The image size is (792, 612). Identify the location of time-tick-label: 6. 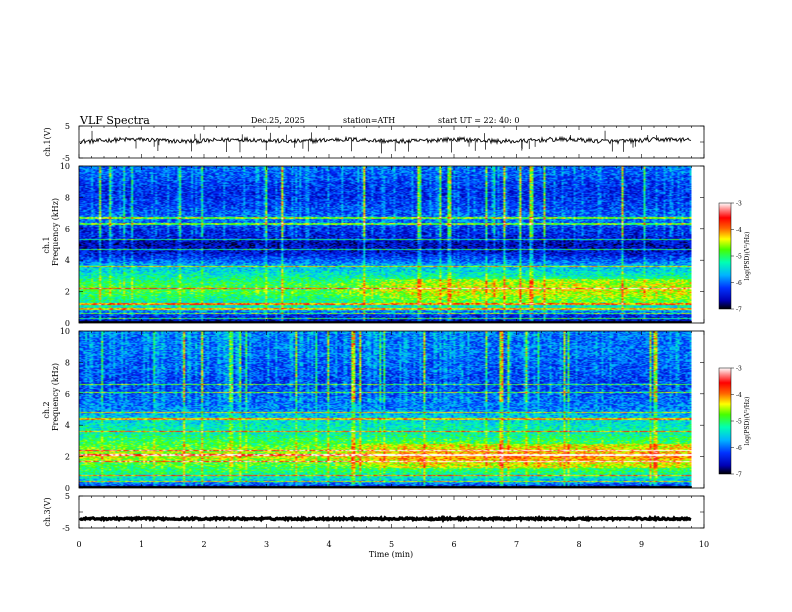
(453, 544).